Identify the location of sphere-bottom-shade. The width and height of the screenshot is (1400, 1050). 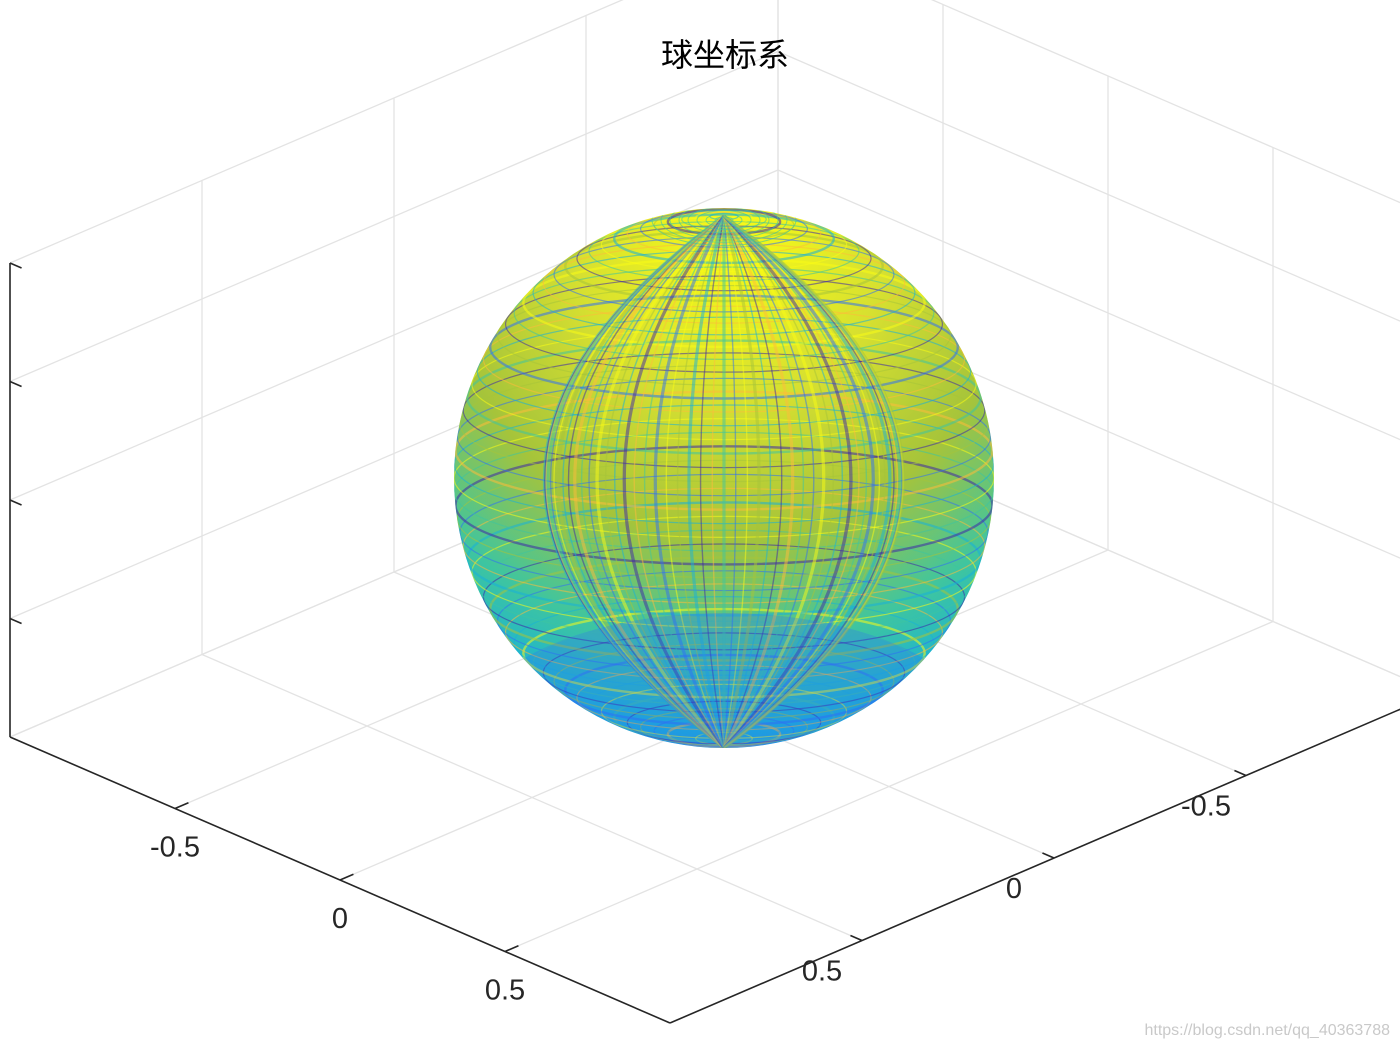
(724, 680).